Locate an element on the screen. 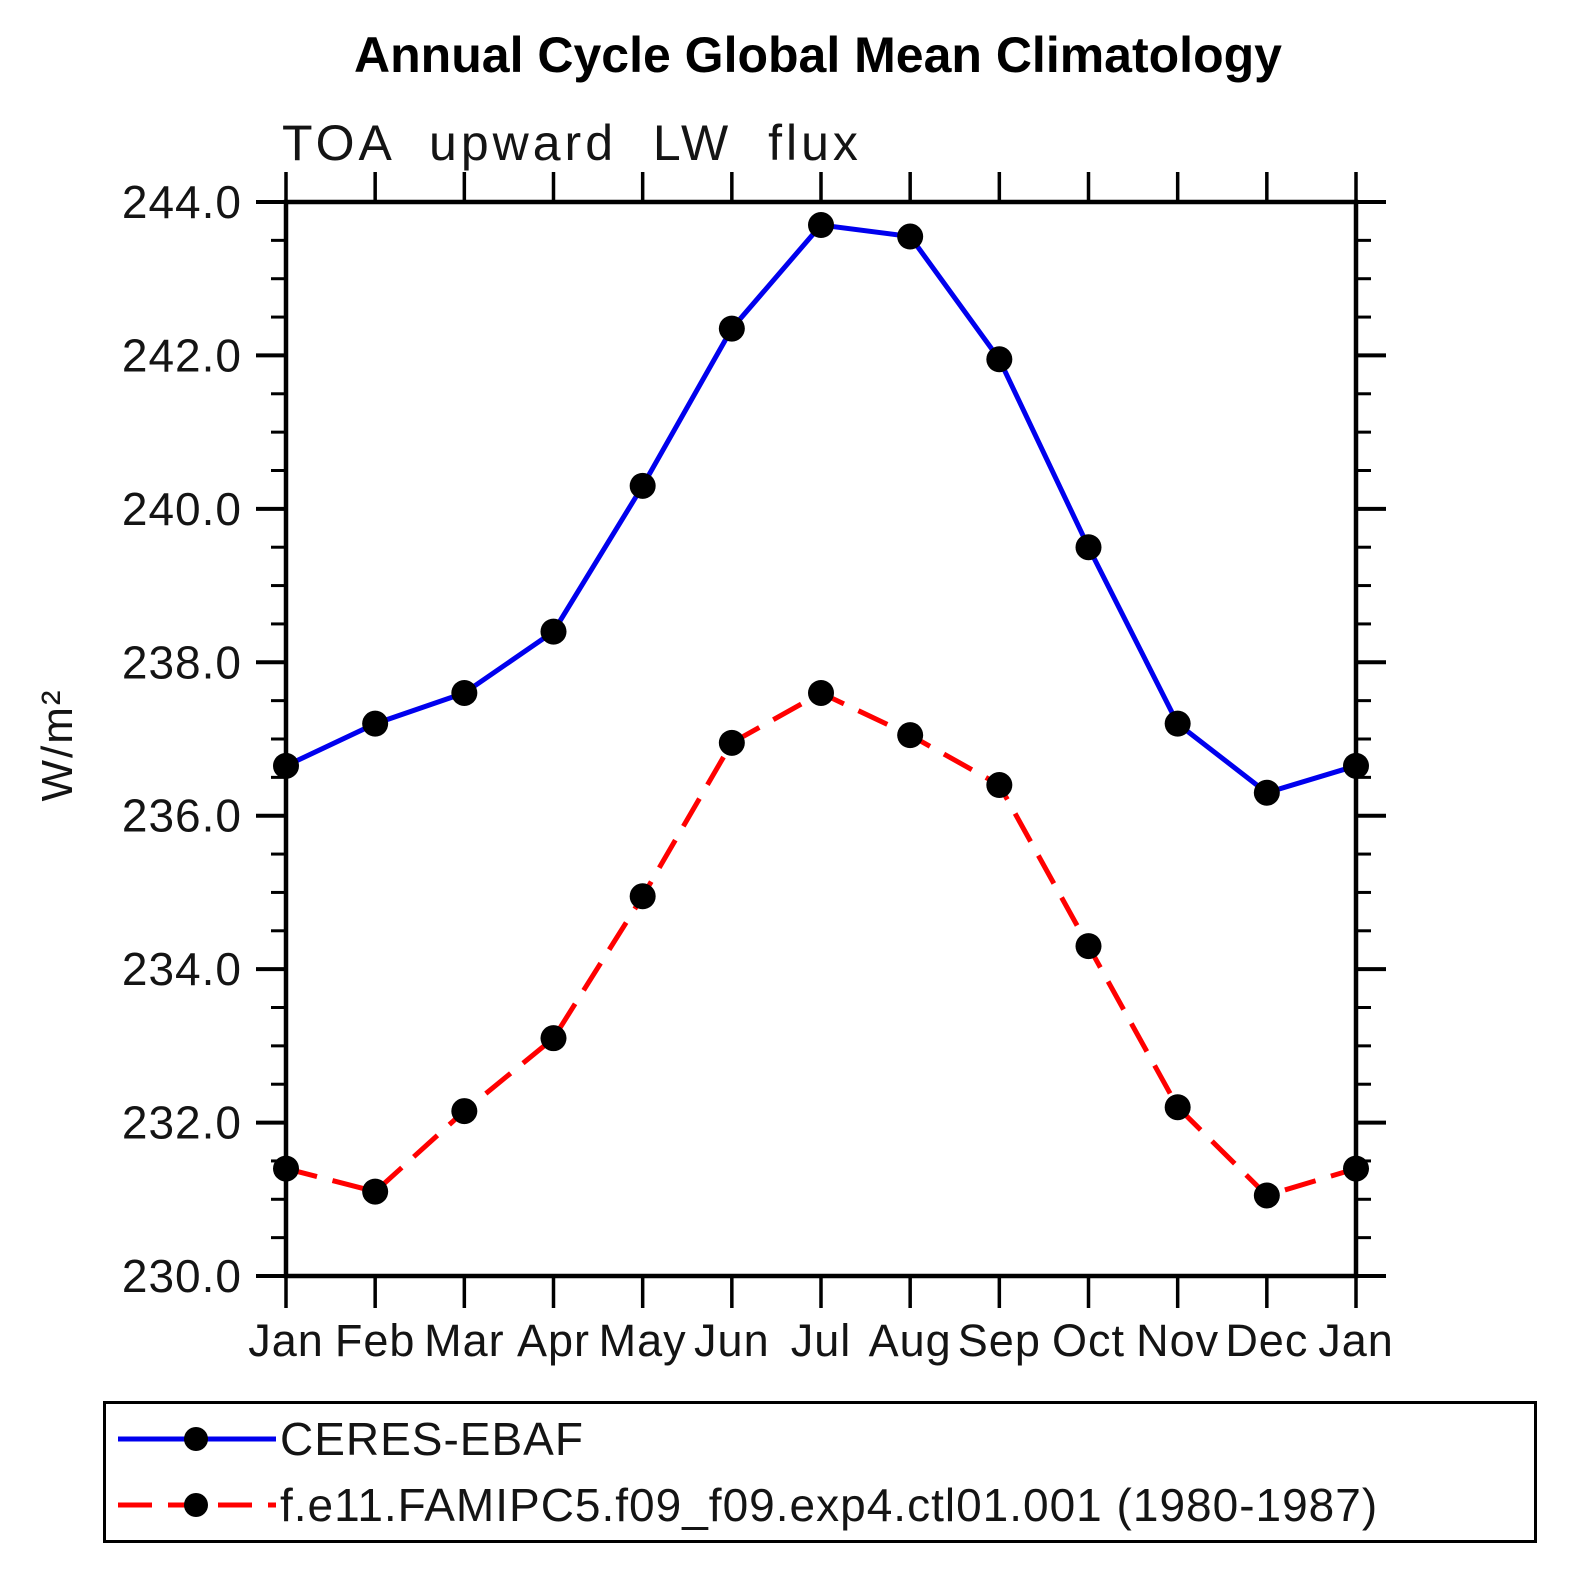  svg-text: 244.0 is located at coordinates (182, 202).